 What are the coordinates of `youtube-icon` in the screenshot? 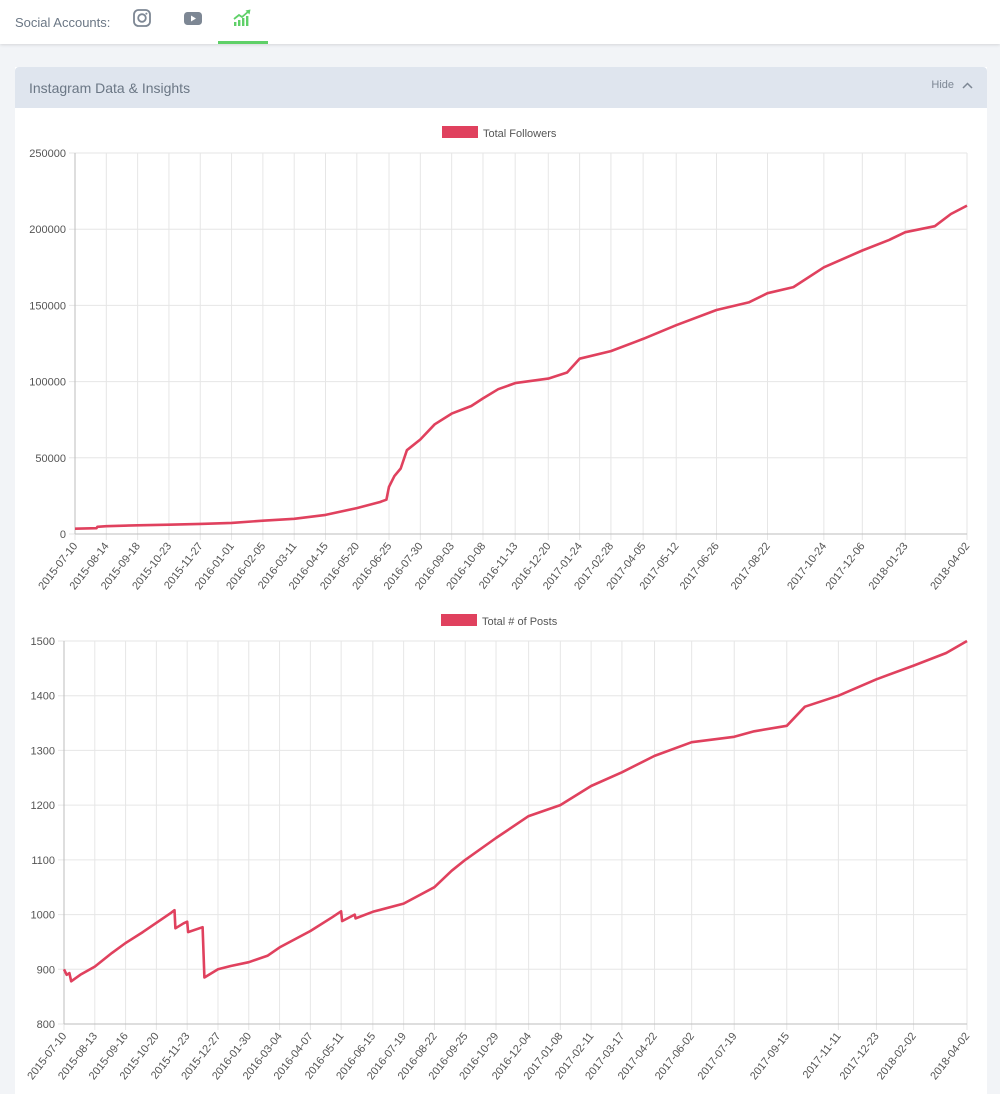 It's located at (193, 18).